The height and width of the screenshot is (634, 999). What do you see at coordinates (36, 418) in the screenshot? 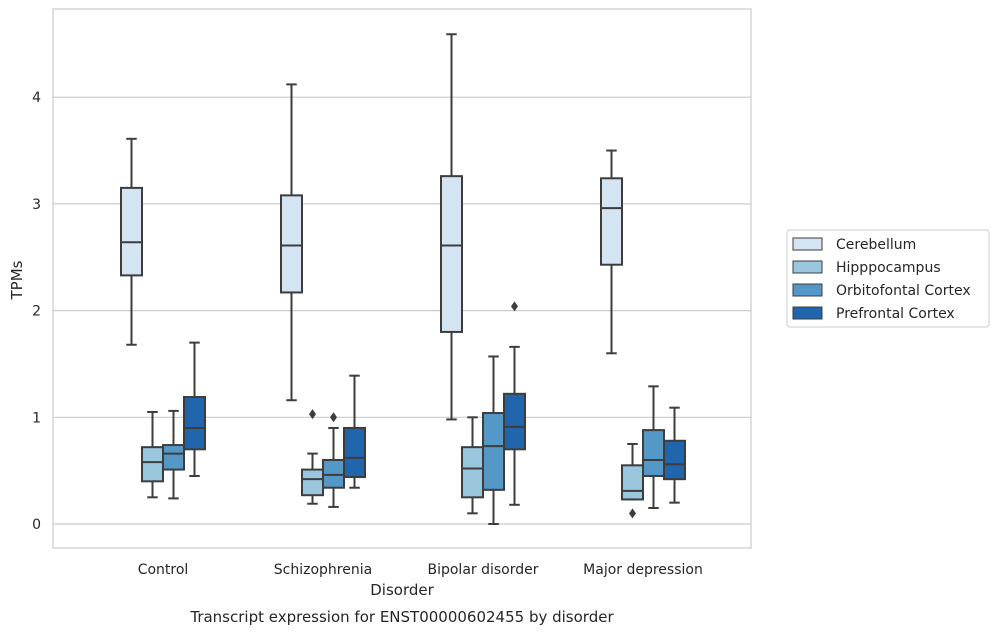
I see `y-tick-label: 1` at bounding box center [36, 418].